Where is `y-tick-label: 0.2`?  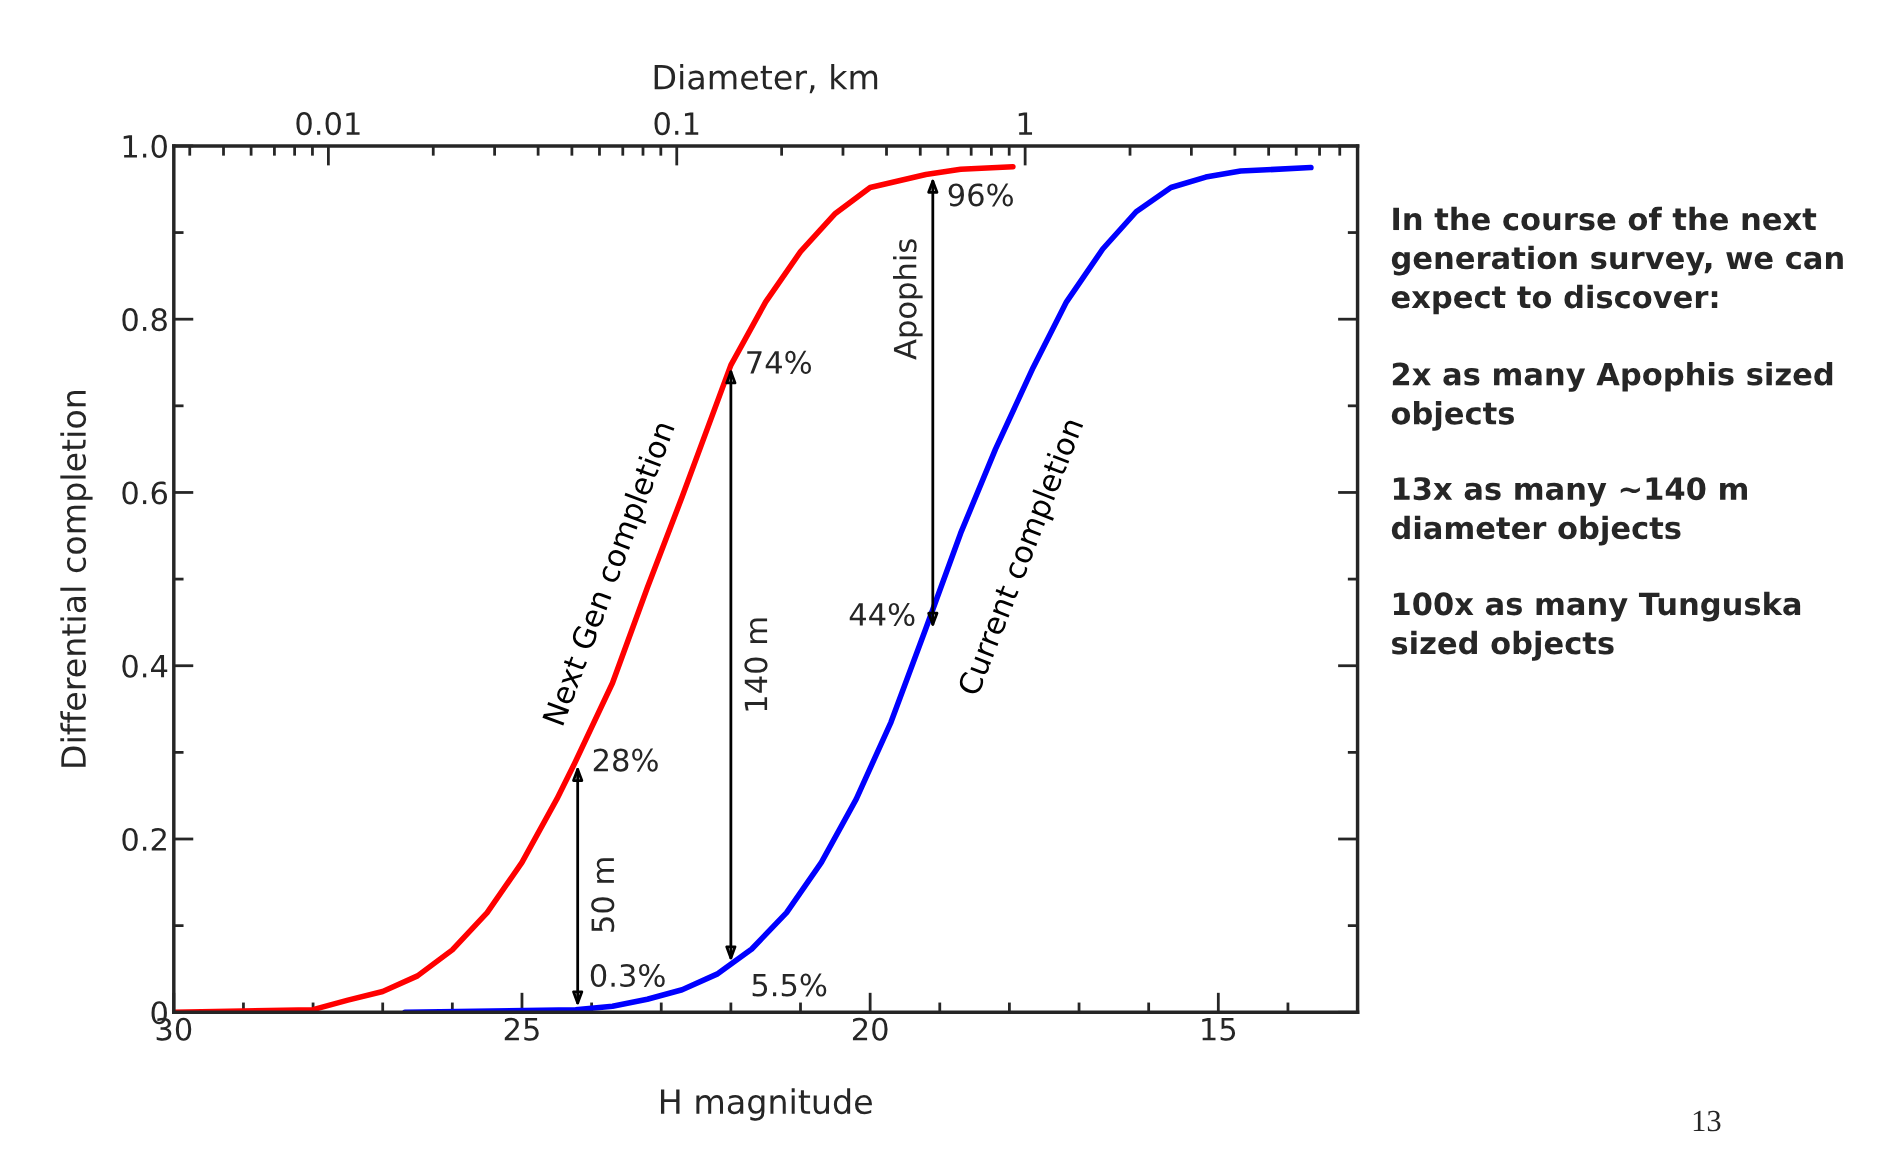 y-tick-label: 0.2 is located at coordinates (144, 839).